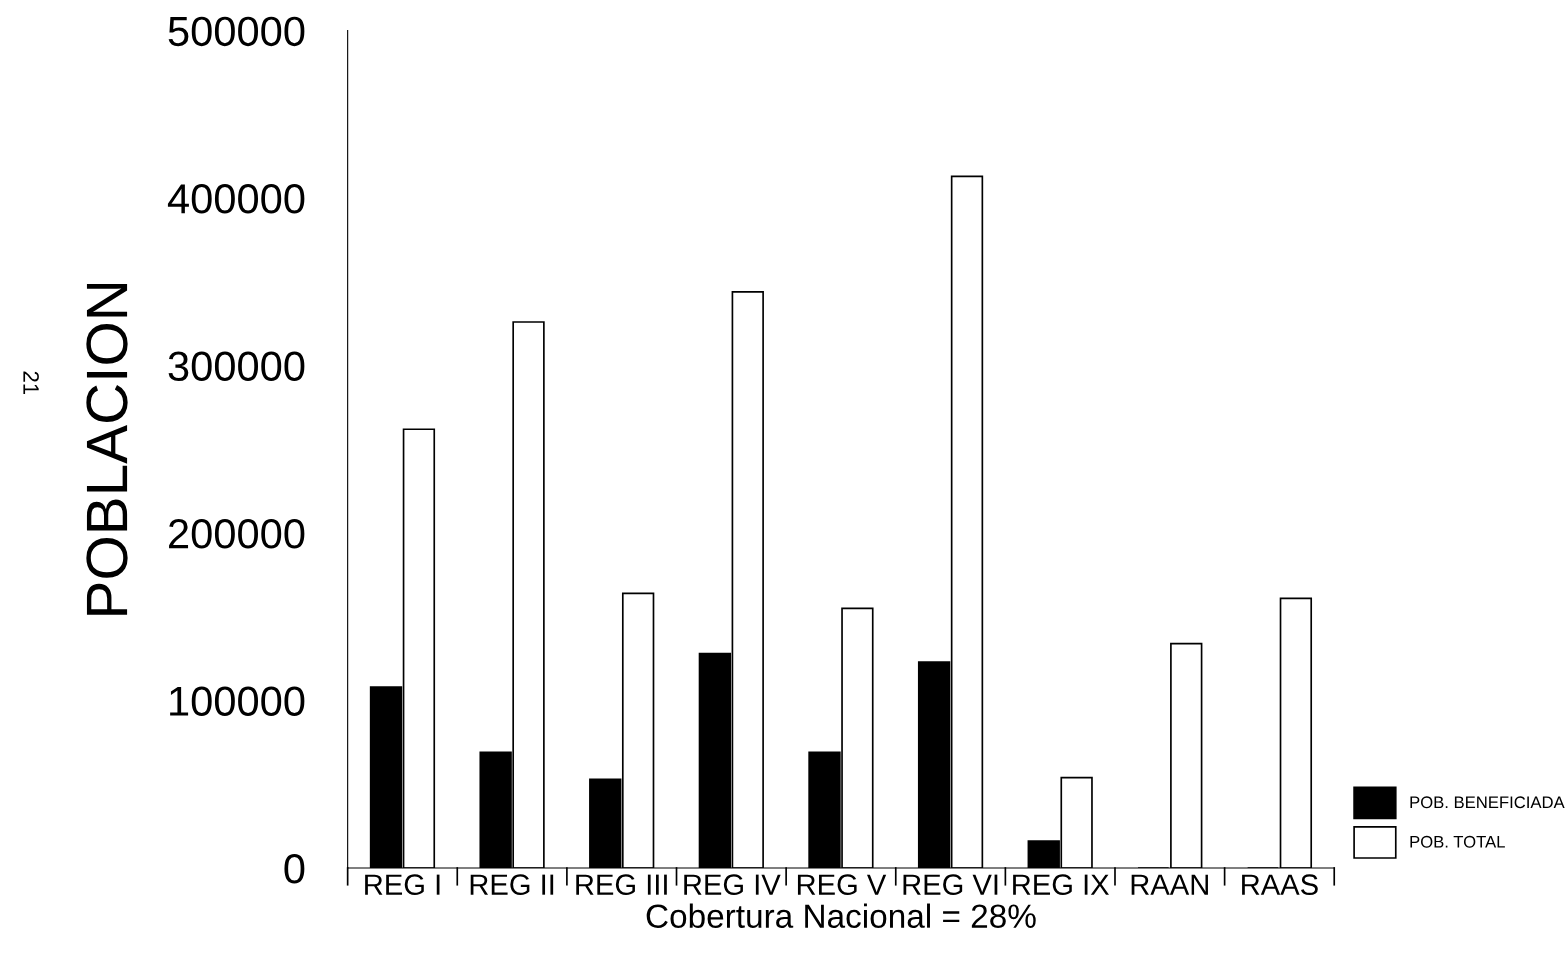 Image resolution: width=1566 pixels, height=957 pixels. Describe the element at coordinates (1457, 841) in the screenshot. I see `legend-label: POB. TOTAL` at that location.